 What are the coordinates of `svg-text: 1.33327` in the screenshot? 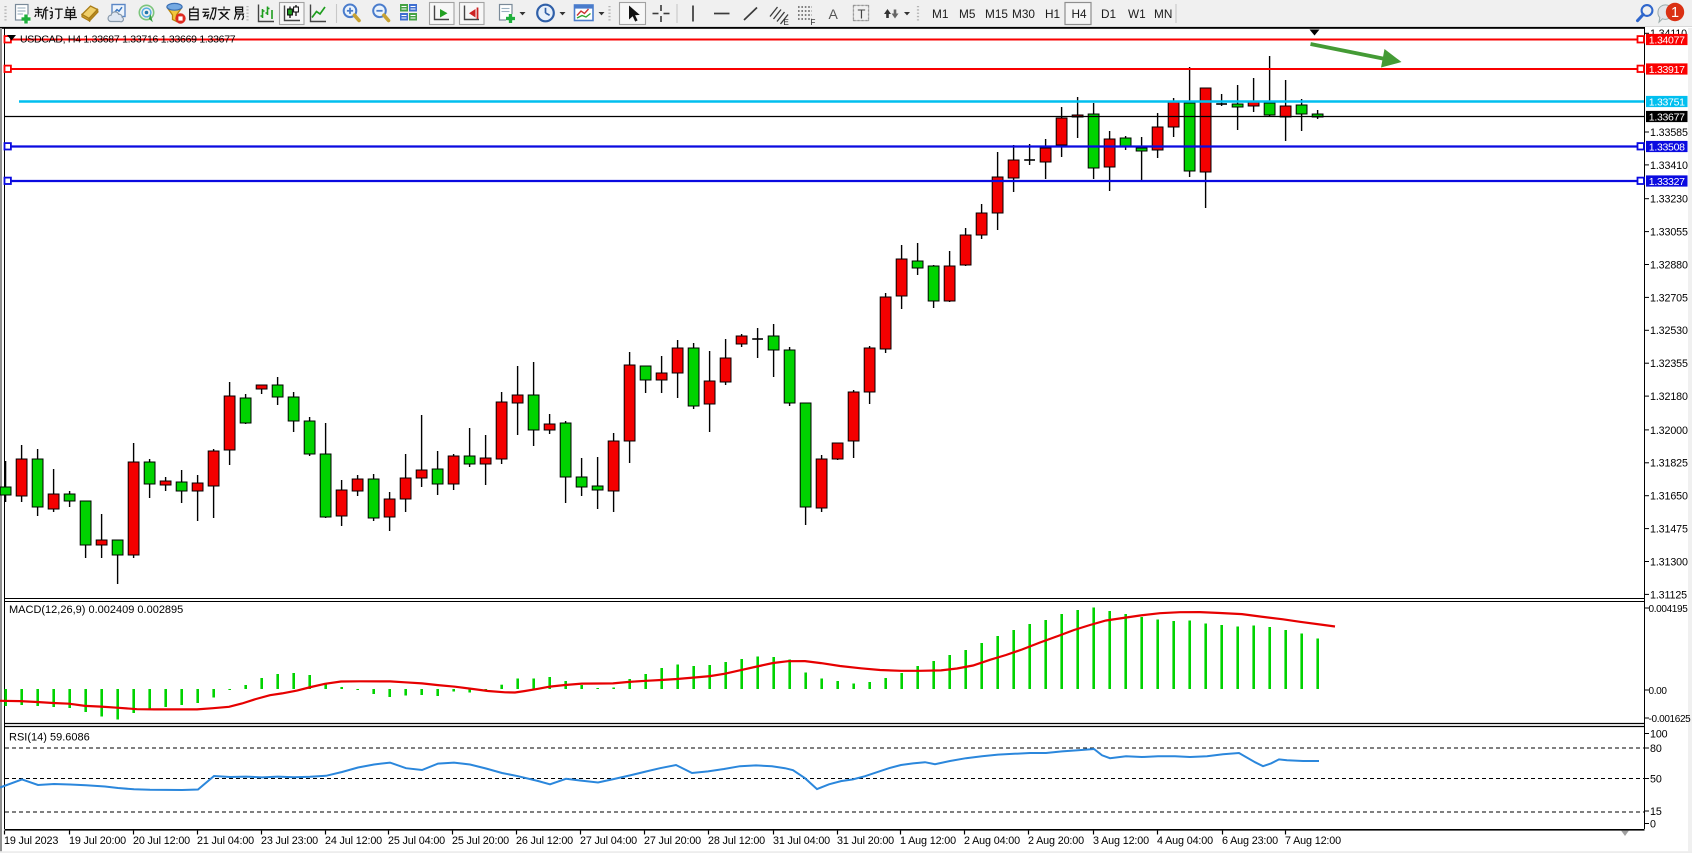 It's located at (1667, 182).